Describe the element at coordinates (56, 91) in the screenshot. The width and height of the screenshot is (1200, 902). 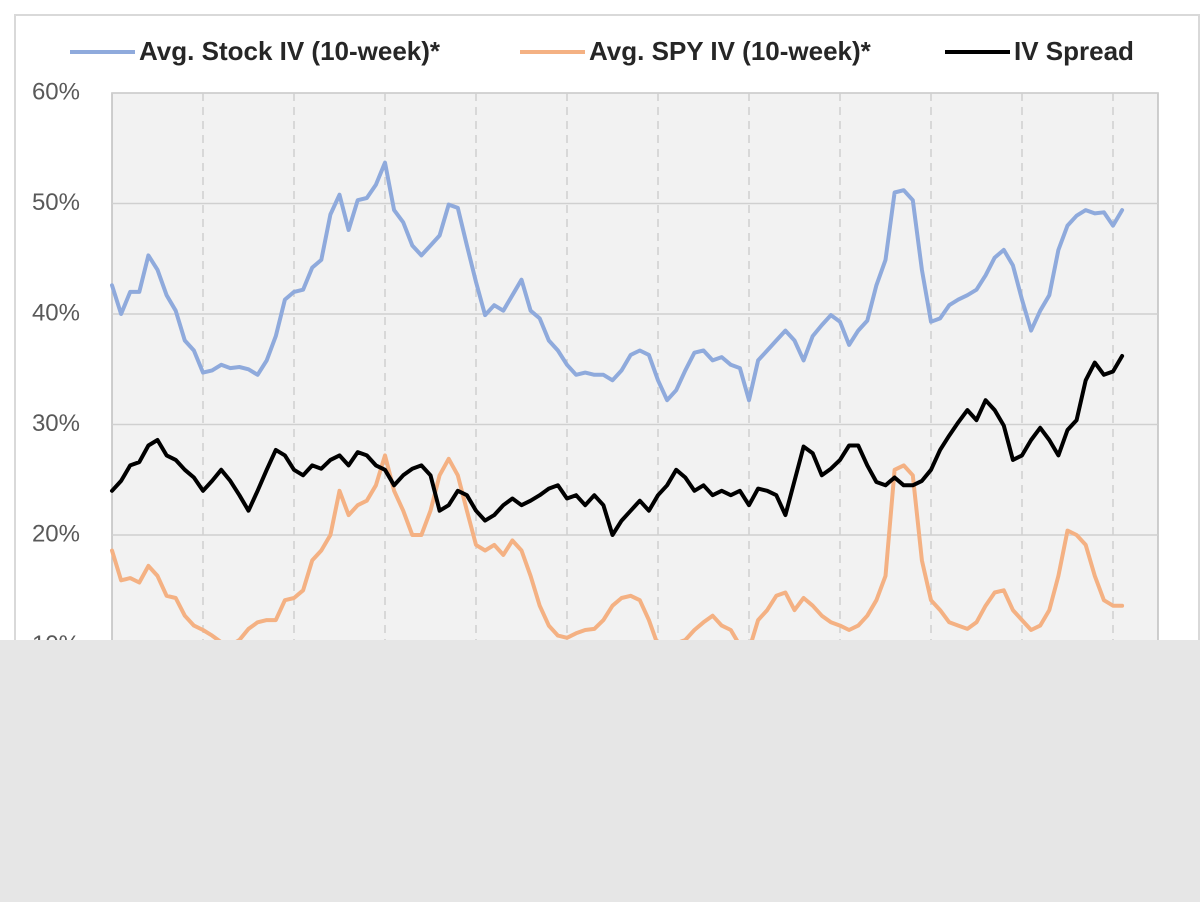
I see `y-tick-label: 60%` at that location.